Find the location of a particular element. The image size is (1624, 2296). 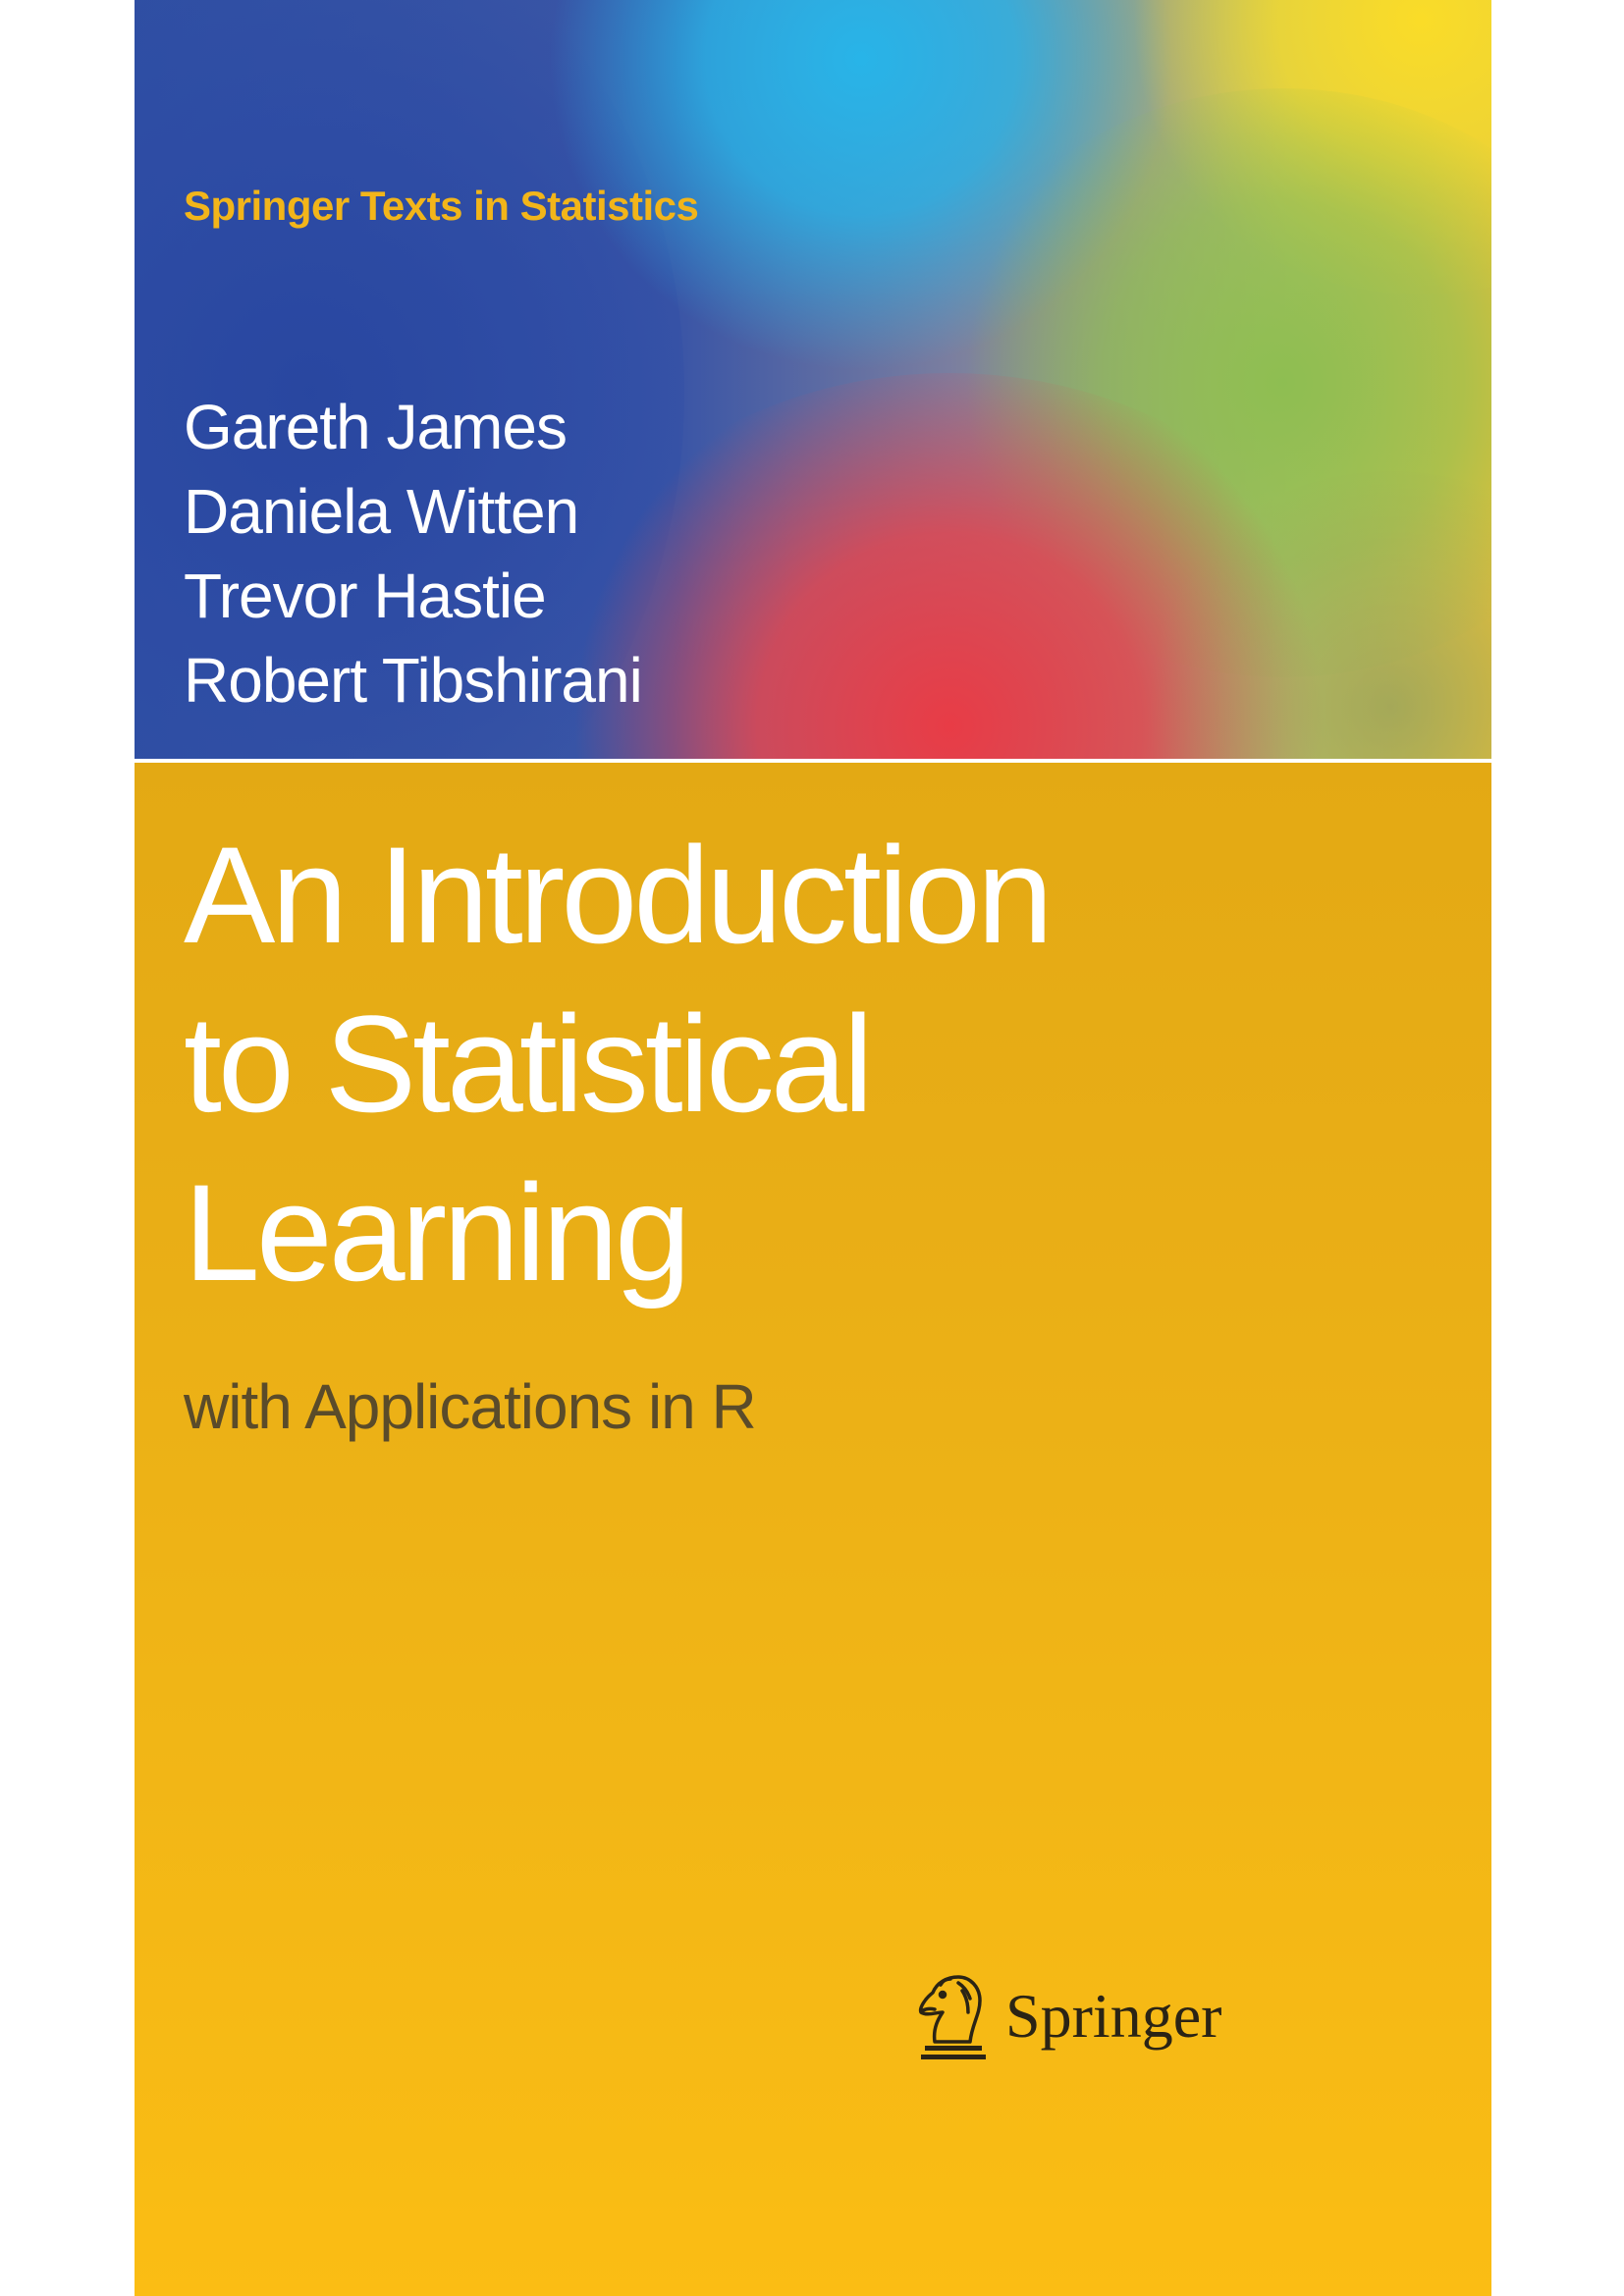

book-title-line: An Introduction is located at coordinates (619, 895).